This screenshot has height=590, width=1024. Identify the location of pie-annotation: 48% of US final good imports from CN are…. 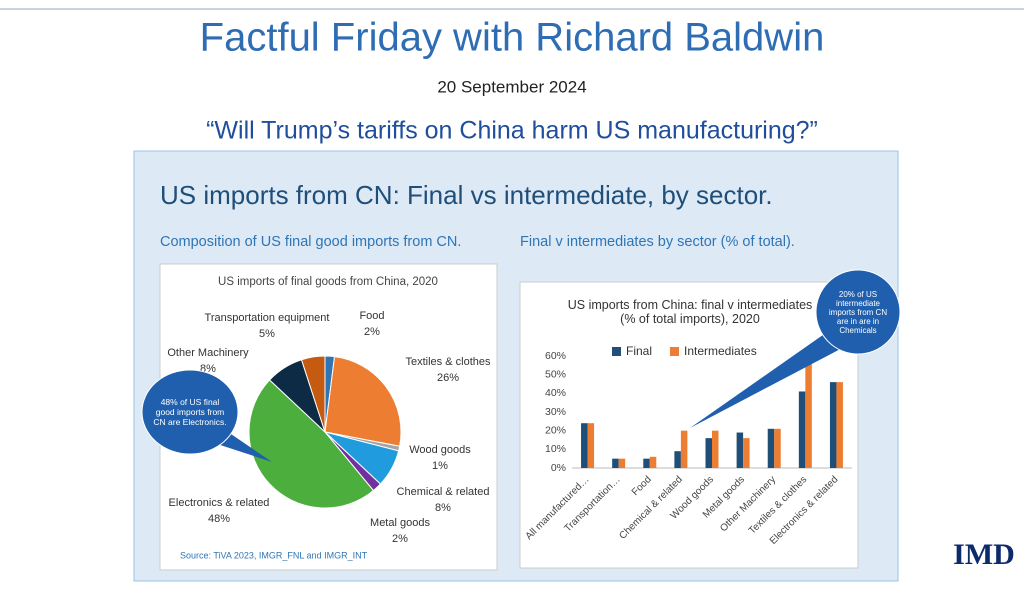
(190, 412).